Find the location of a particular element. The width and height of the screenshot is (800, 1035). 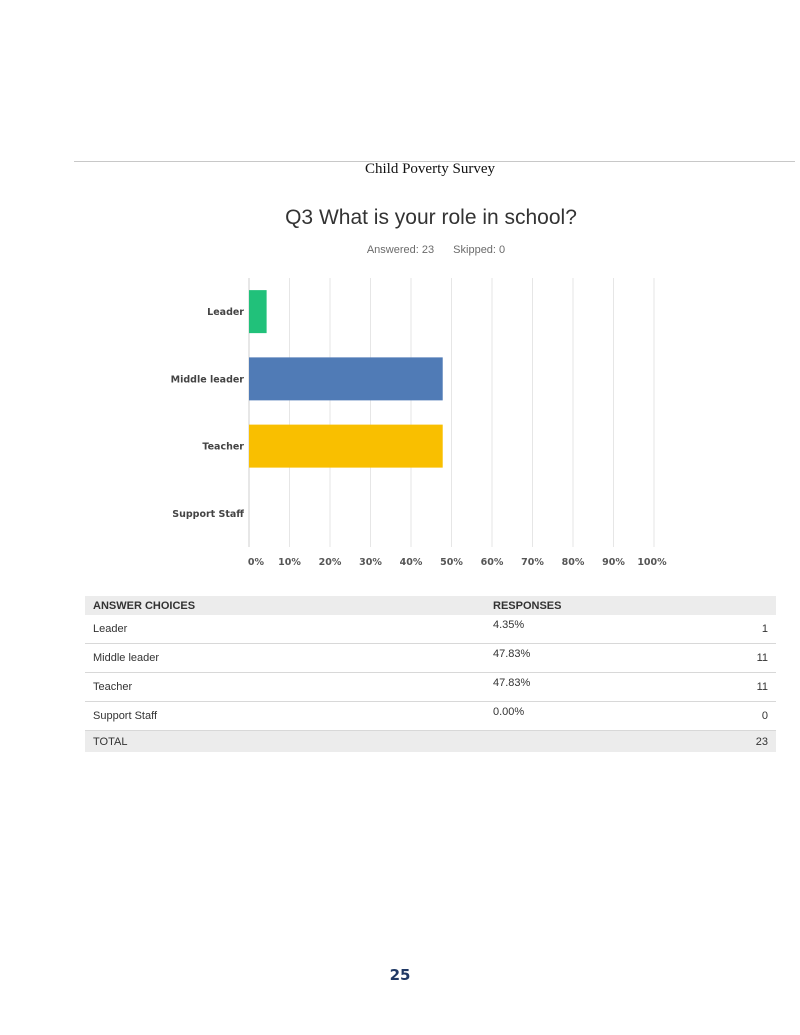

x-tick-label: 10% is located at coordinates (289, 562).